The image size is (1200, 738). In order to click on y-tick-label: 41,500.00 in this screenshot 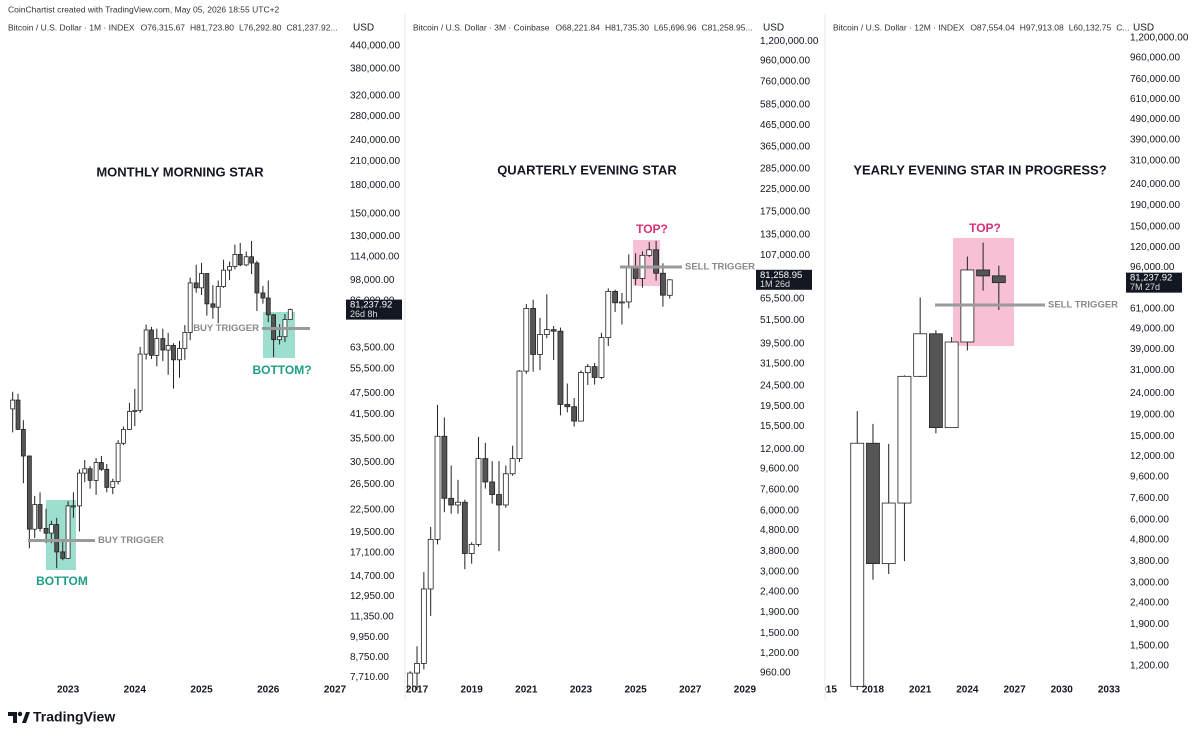, I will do `click(372, 414)`.